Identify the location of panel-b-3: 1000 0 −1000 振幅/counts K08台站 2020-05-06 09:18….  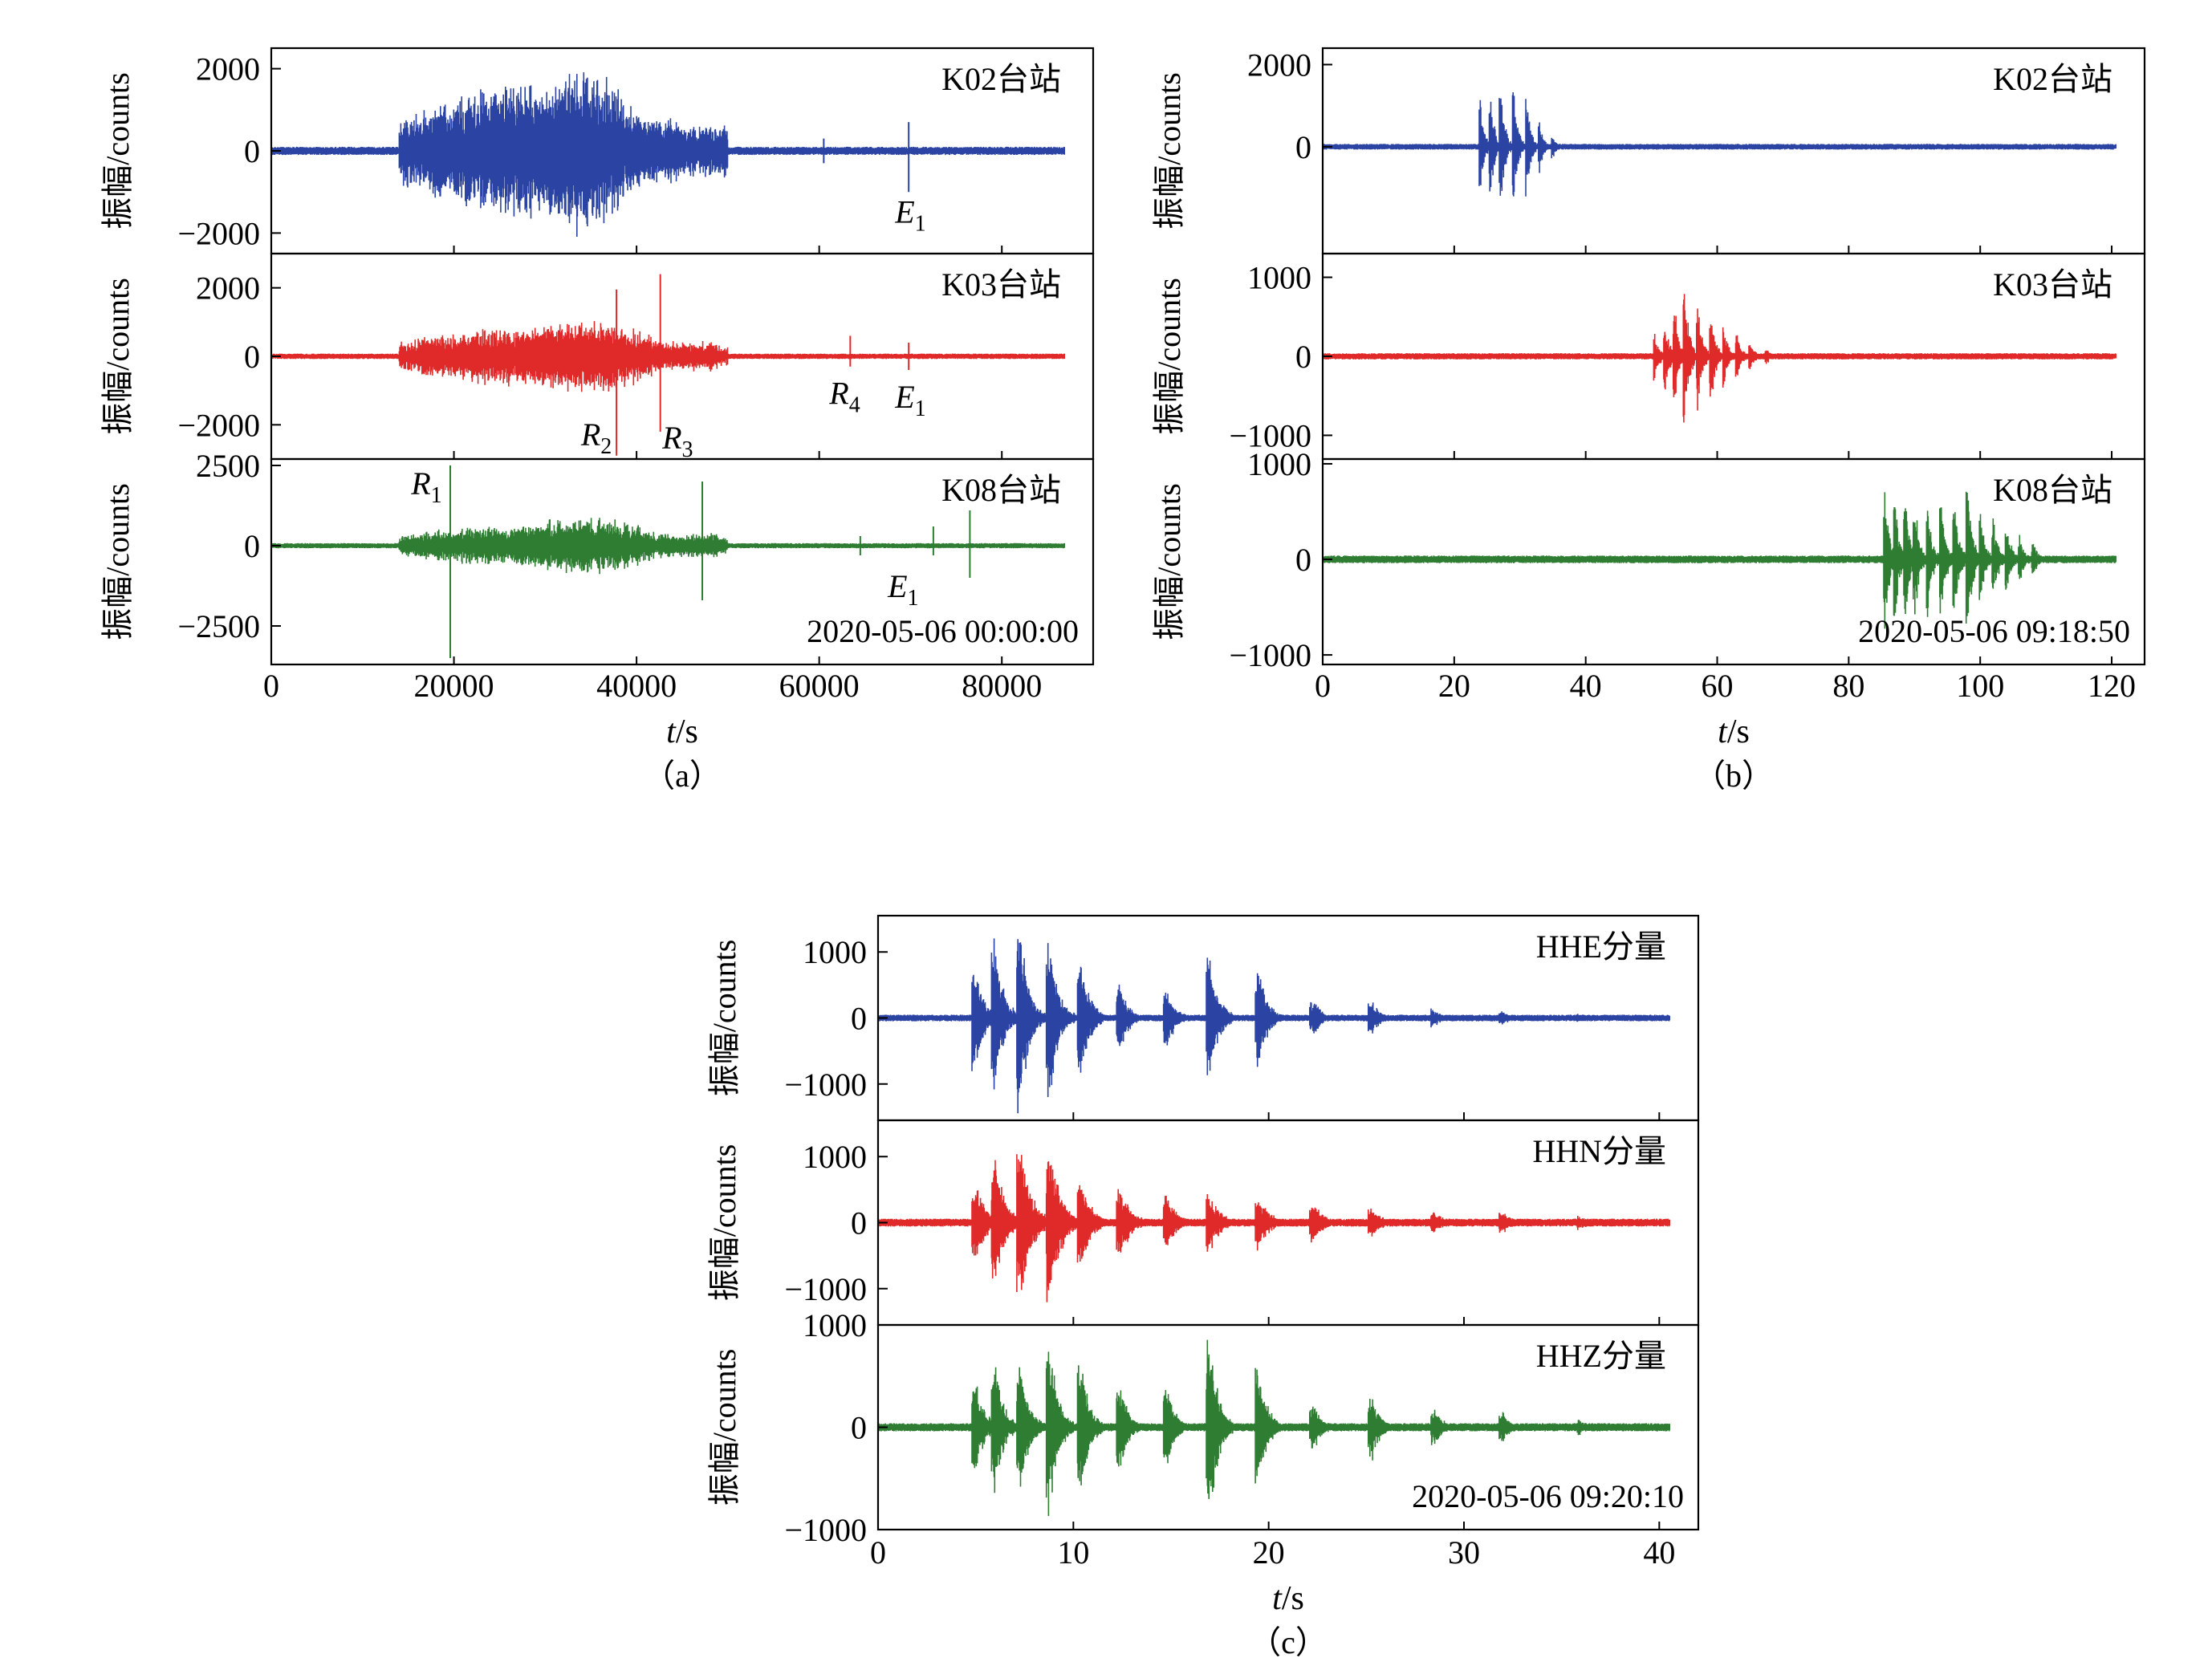
(1649, 560).